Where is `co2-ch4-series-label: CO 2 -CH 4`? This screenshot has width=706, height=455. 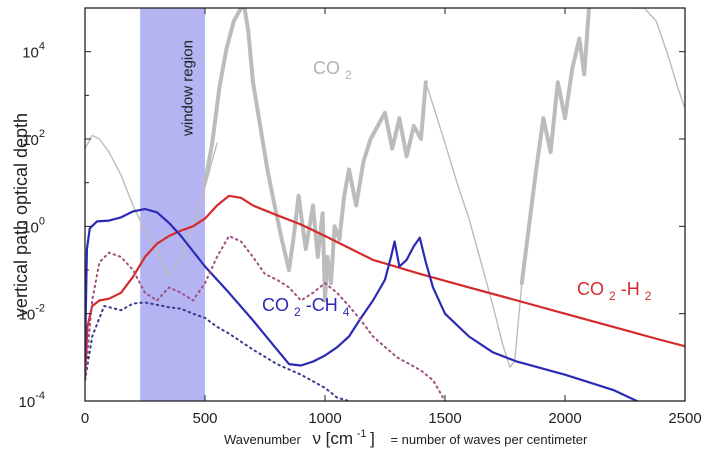 co2-ch4-series-label: CO 2 -CH 4 is located at coordinates (306, 307).